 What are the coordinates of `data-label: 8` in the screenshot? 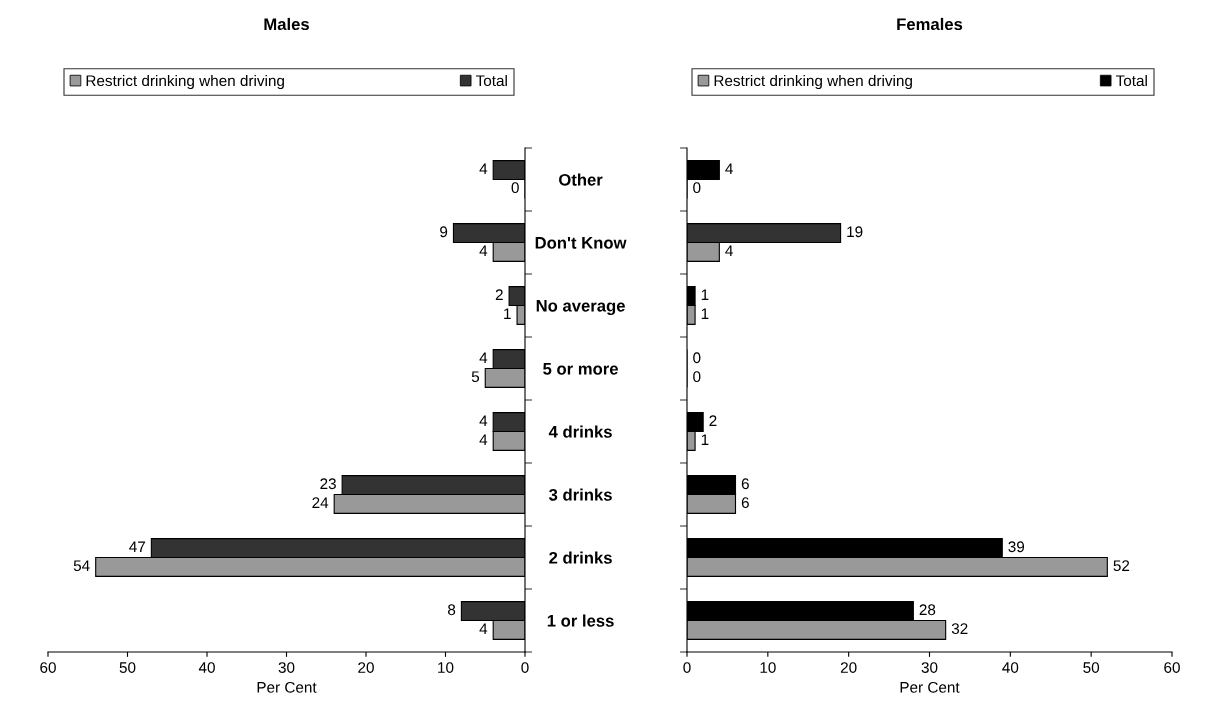 It's located at (452, 610).